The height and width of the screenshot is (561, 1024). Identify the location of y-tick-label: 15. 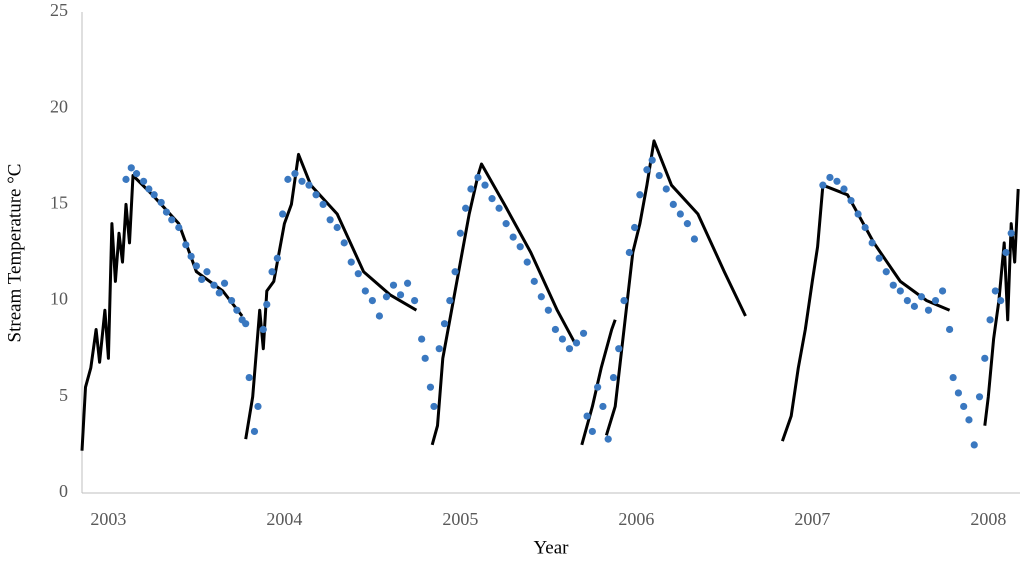
(59, 203).